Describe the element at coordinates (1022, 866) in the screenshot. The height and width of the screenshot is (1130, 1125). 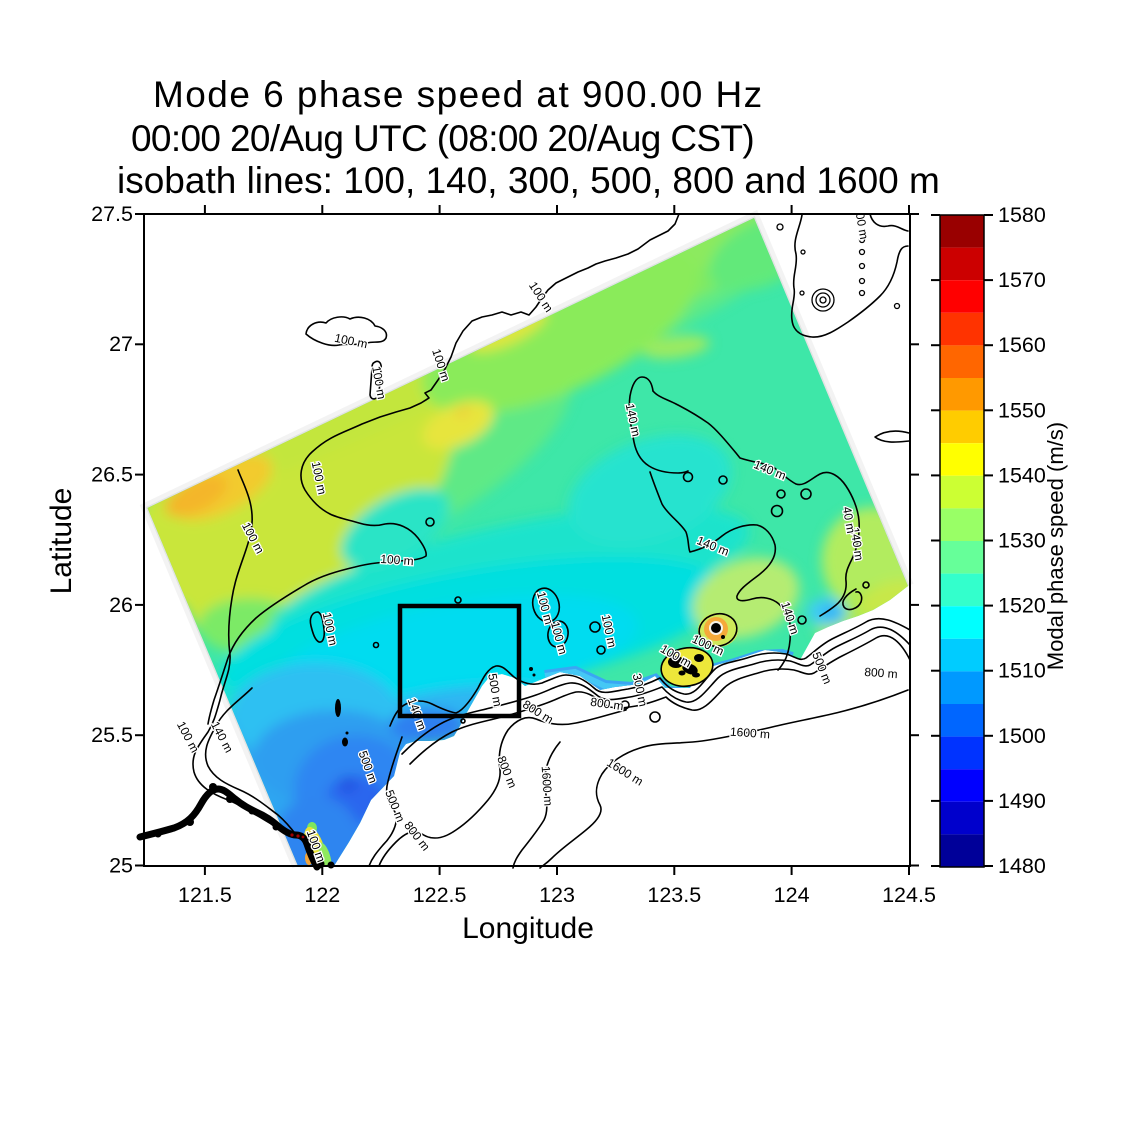
I see `svg-text: 1480` at that location.